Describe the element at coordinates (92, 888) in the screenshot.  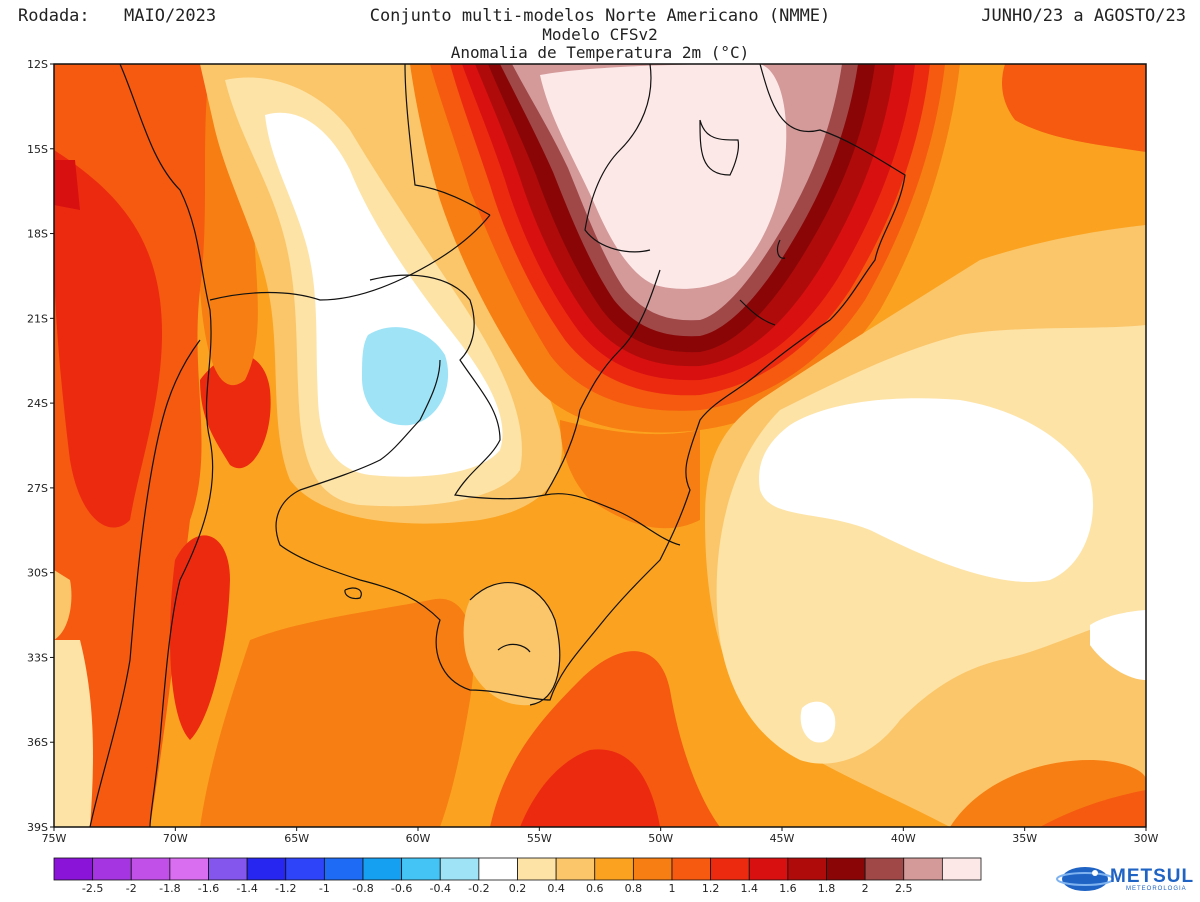
I see `legend-label: -2.5` at that location.